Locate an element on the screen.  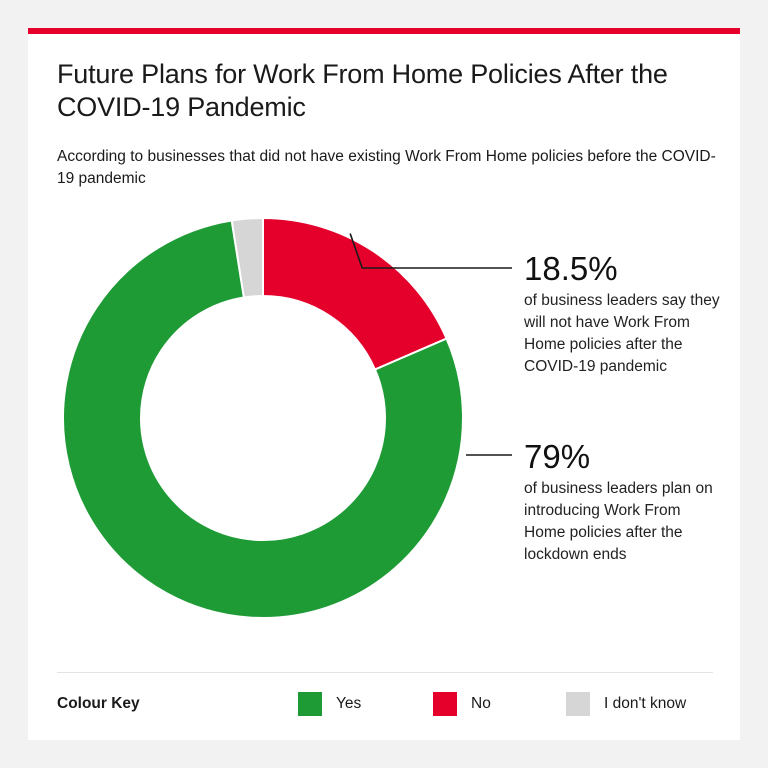
leader-line-no is located at coordinates (430, 251).